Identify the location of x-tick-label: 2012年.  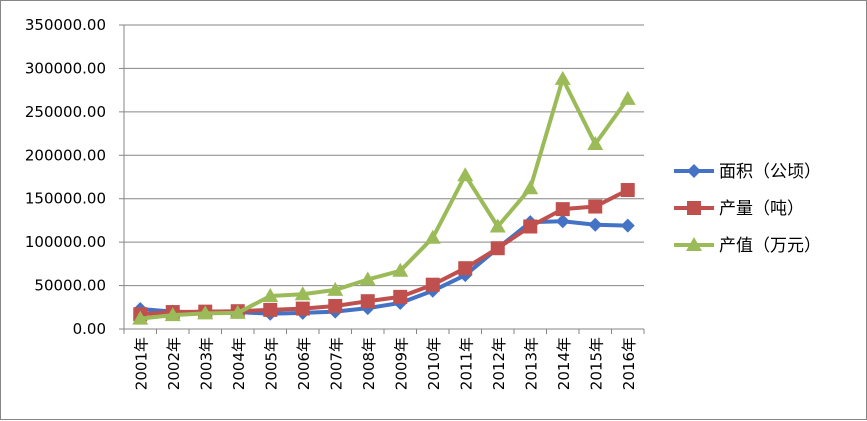
(499, 363).